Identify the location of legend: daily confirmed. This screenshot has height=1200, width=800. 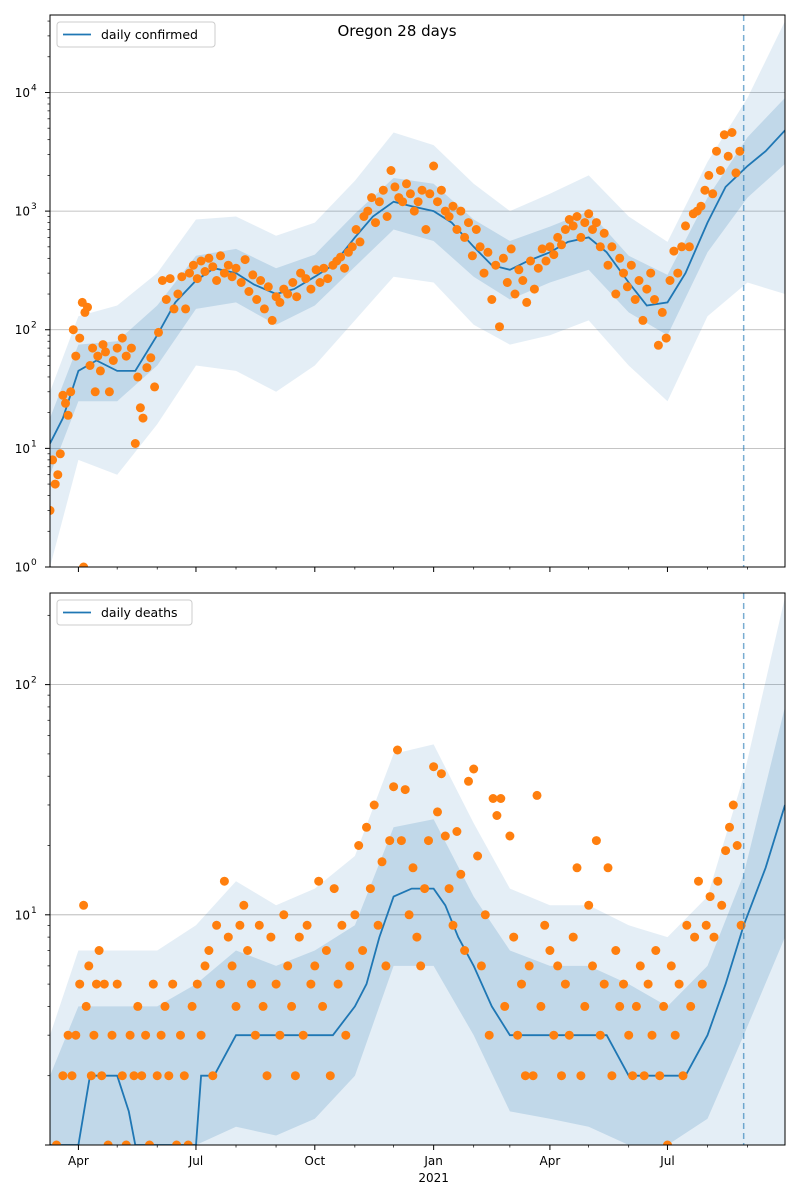
(136, 34).